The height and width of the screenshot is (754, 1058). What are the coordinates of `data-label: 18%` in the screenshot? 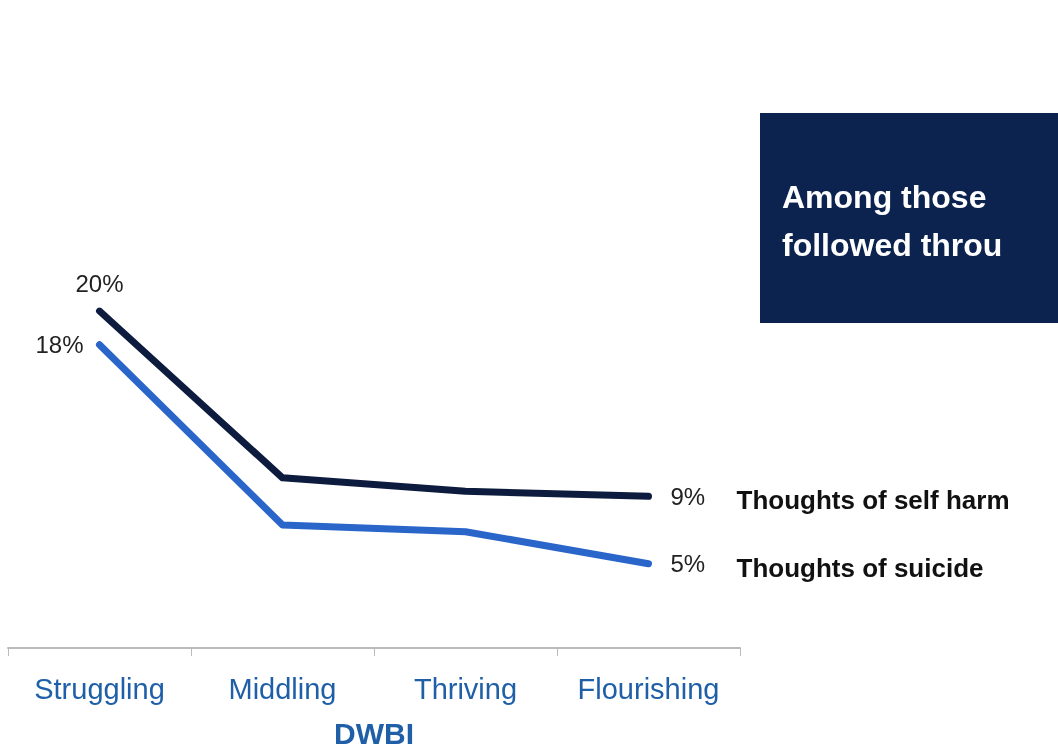 It's located at (59, 345).